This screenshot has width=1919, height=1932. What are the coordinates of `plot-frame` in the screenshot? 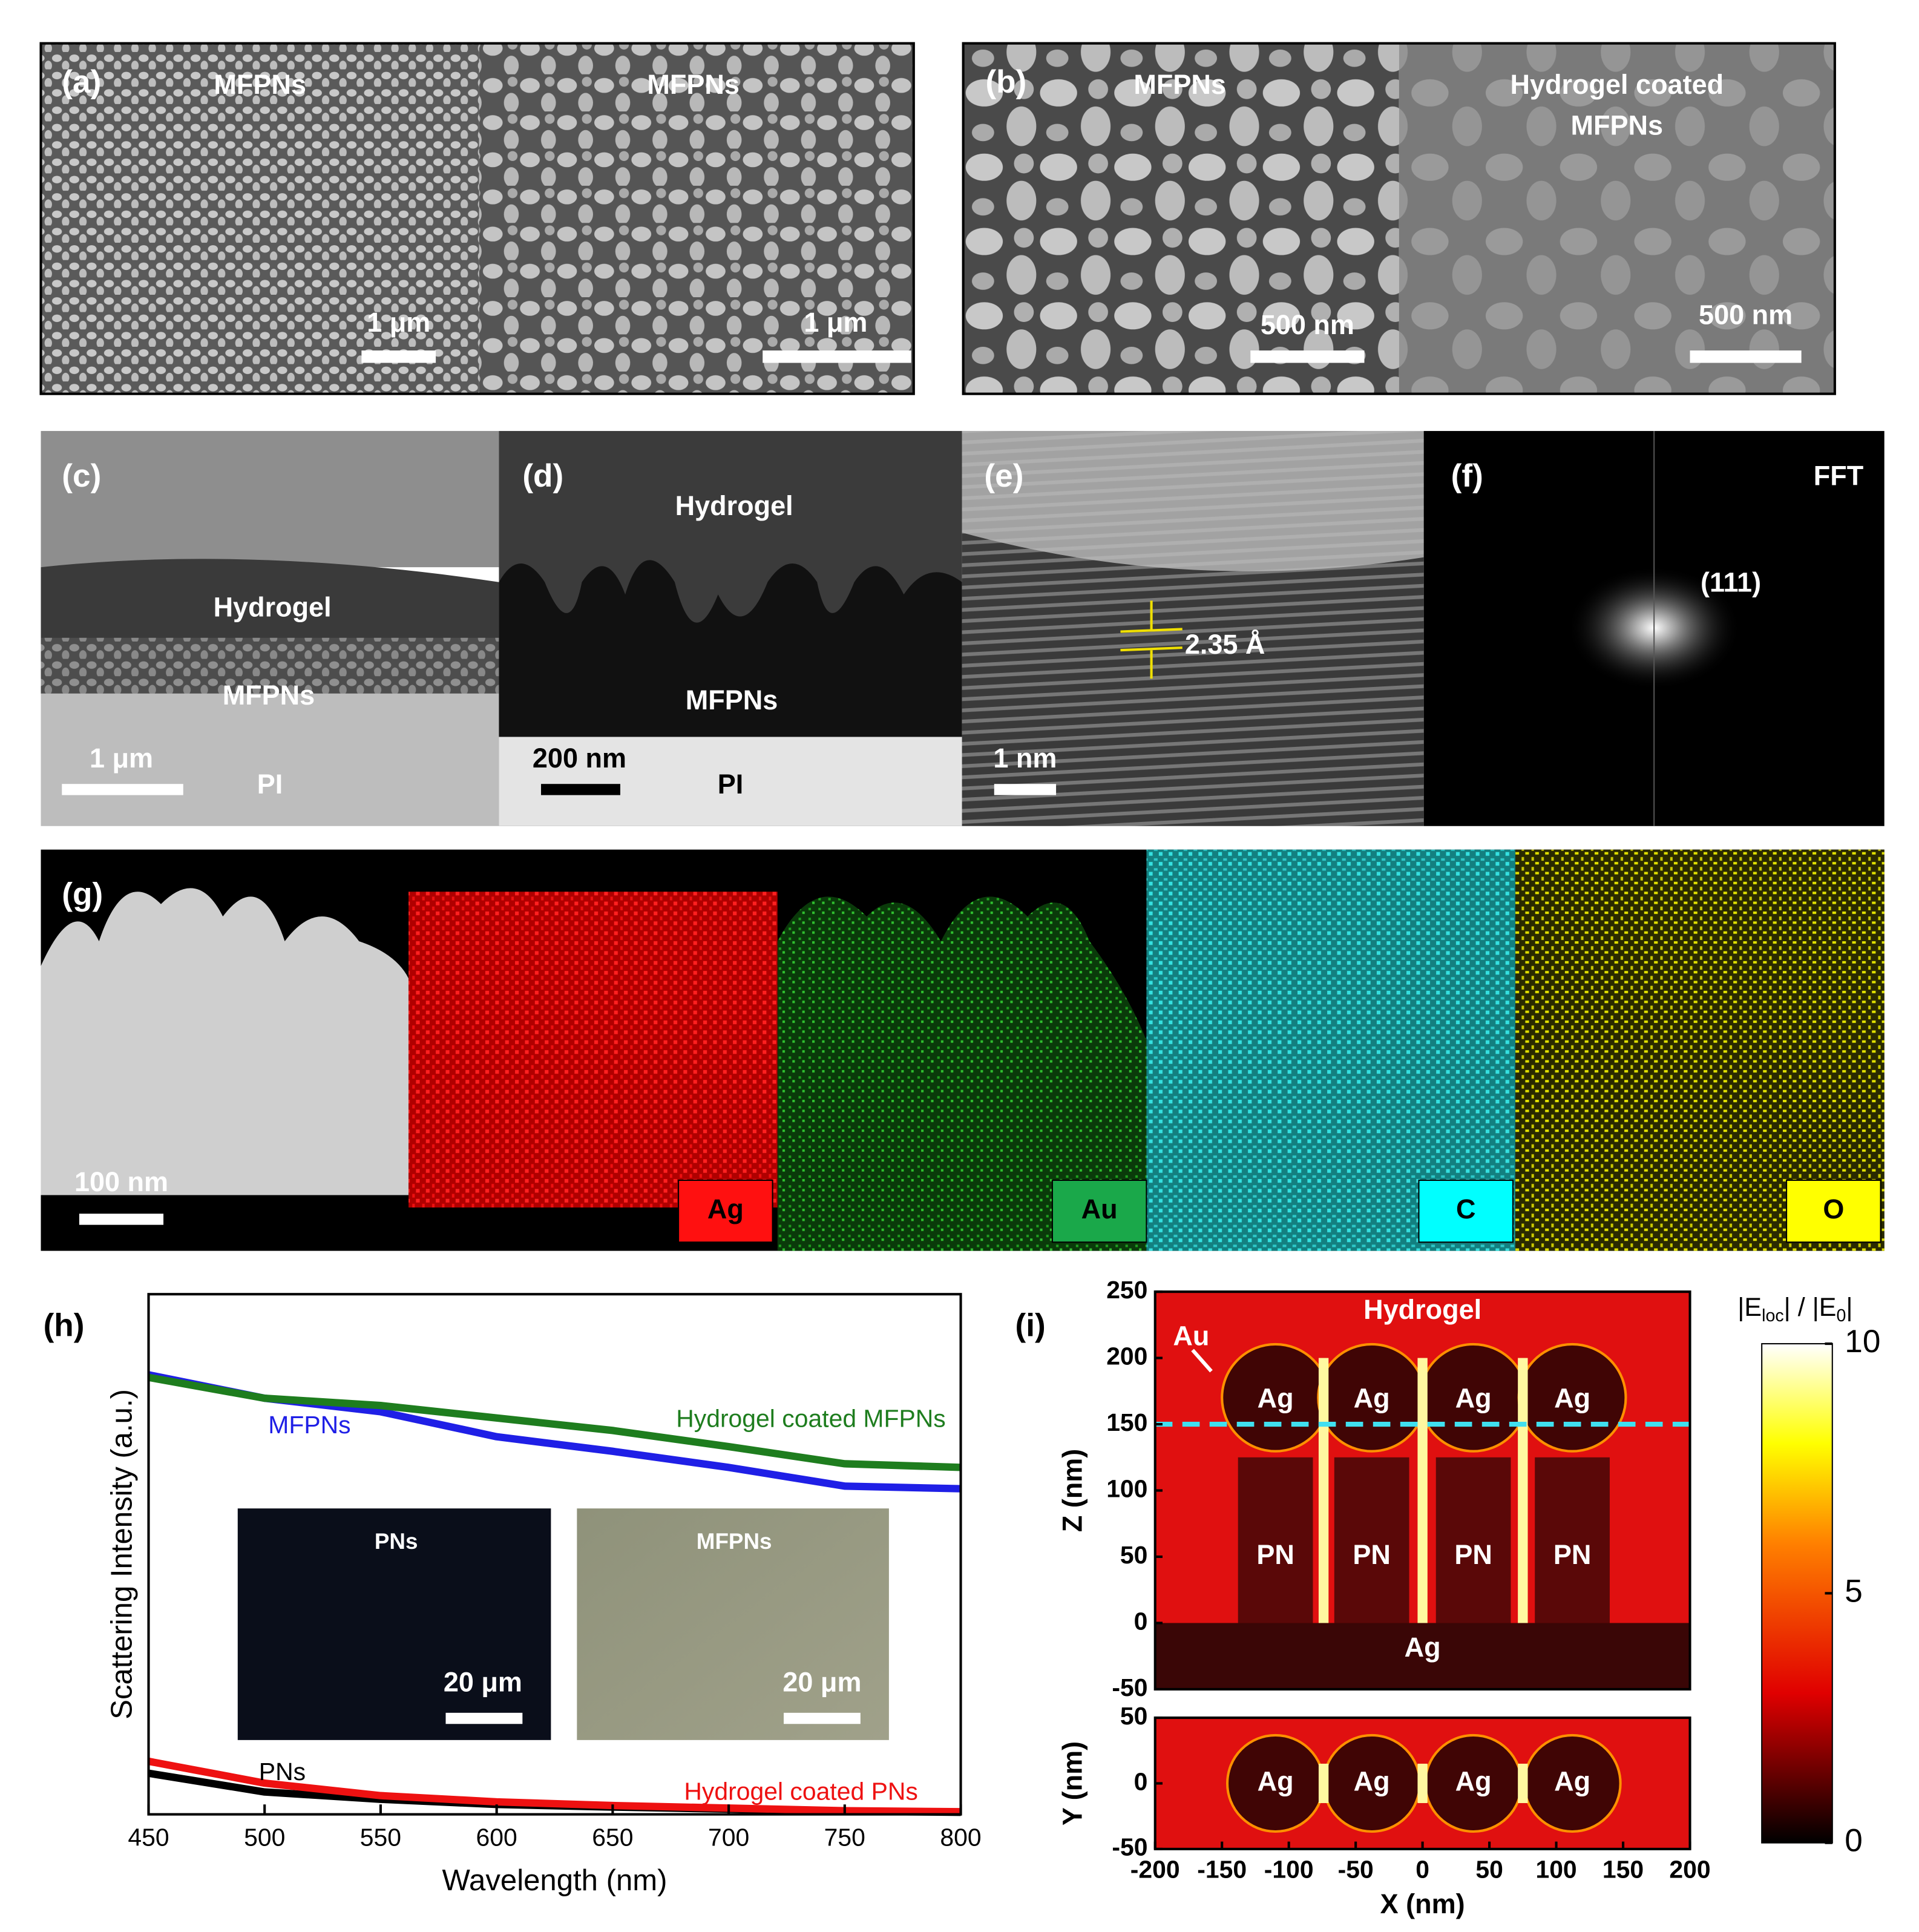 It's located at (554, 1554).